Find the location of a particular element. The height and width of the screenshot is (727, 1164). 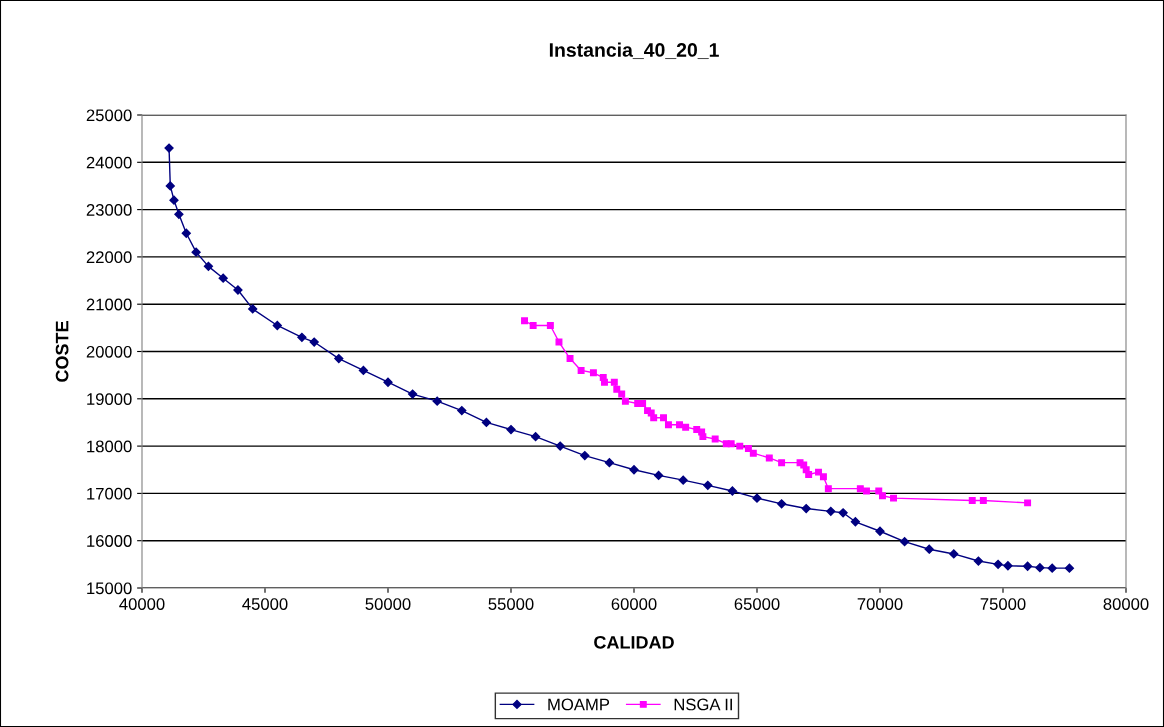

y-axis-title: COSTE is located at coordinates (62, 351).